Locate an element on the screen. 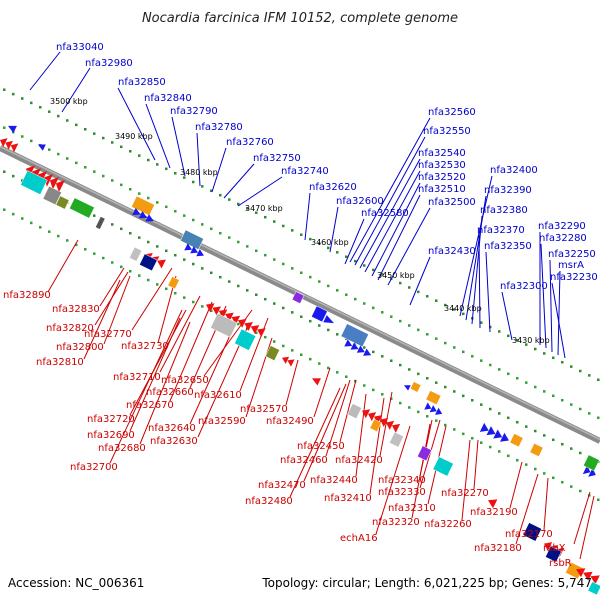 This screenshot has width=600, height=600. reverse-gene-label: rsbR is located at coordinates (560, 563).